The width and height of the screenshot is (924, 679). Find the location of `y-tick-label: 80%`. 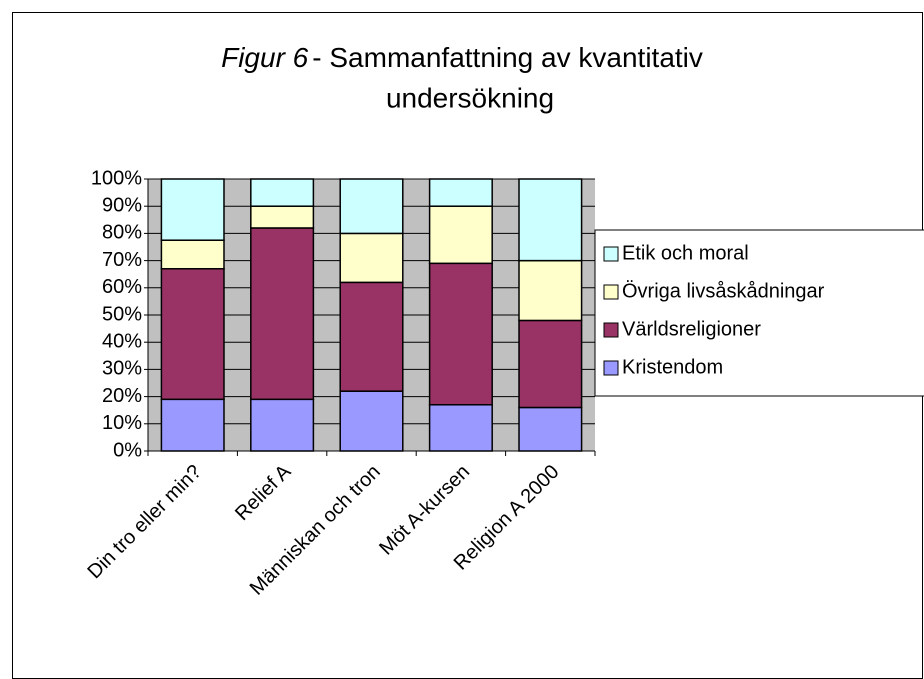

y-tick-label: 80% is located at coordinates (122, 233).